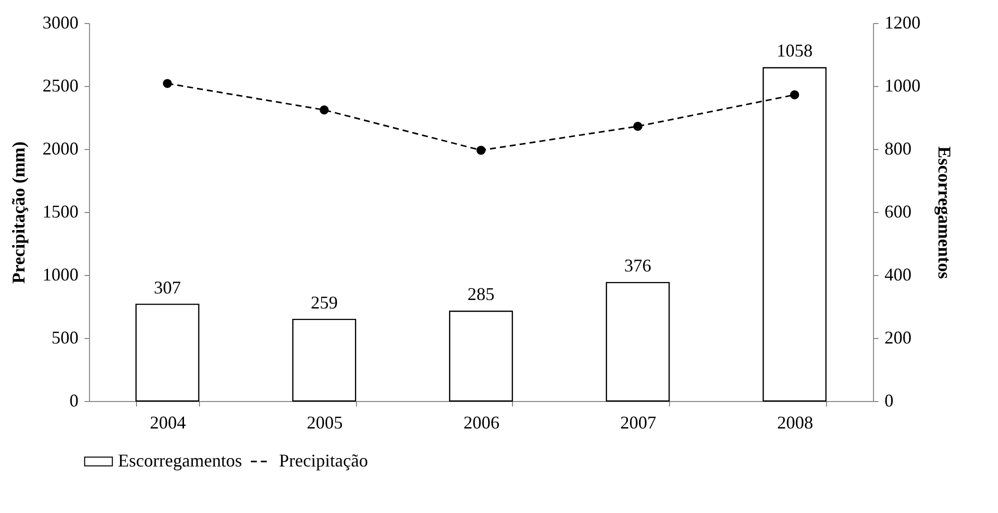 Image resolution: width=998 pixels, height=513 pixels. Describe the element at coordinates (795, 422) in the screenshot. I see `x-tick-label: 2008` at that location.